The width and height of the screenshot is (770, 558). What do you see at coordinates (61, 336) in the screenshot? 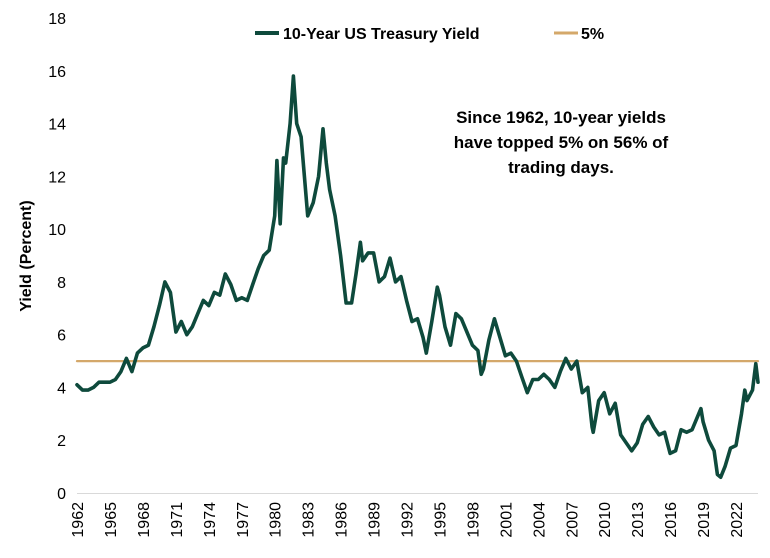
I see `y-tick-label: 6` at bounding box center [61, 336].